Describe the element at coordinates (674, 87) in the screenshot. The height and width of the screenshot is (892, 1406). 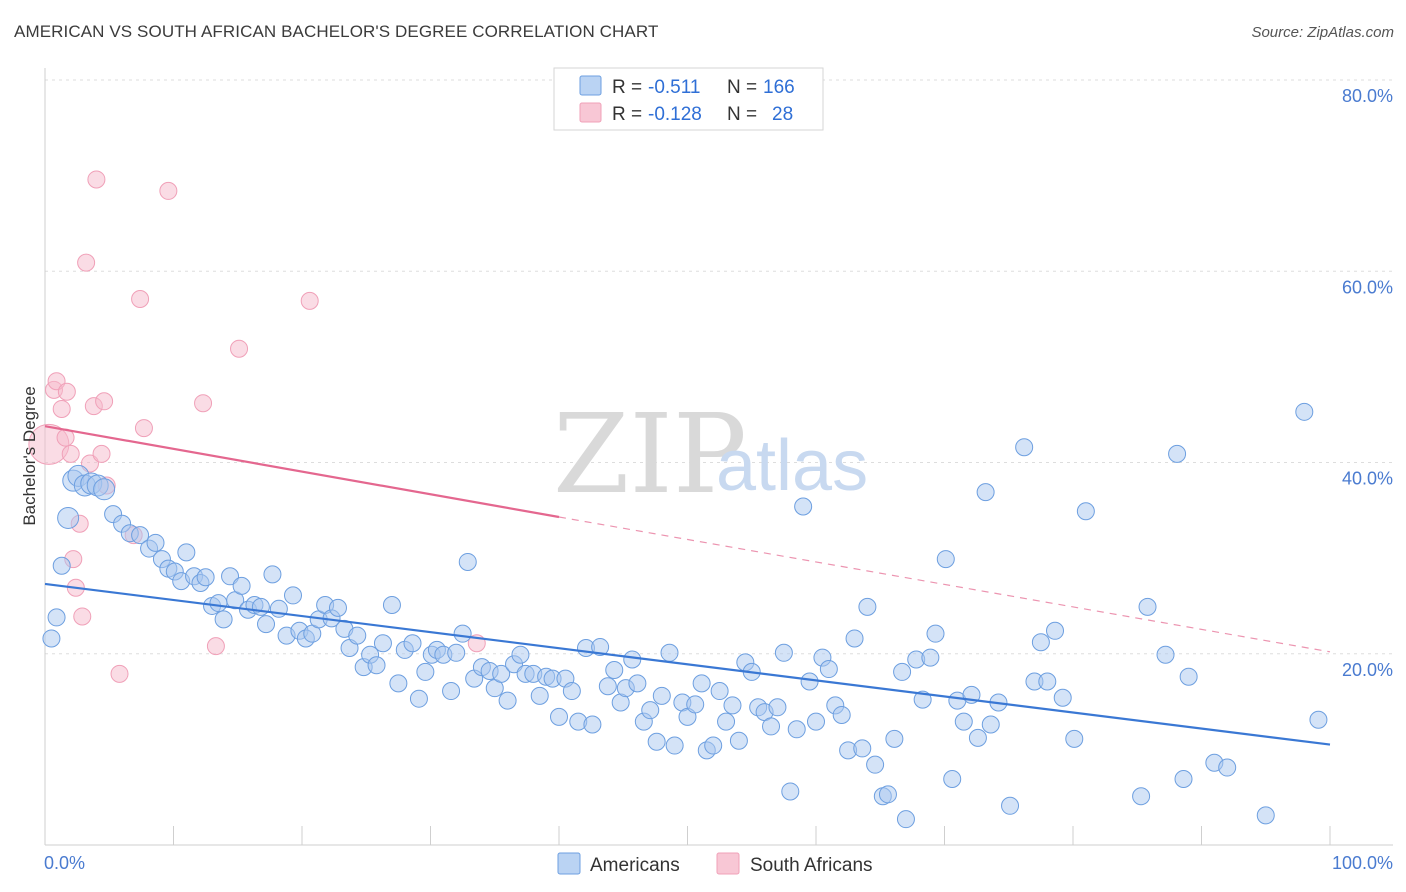
I see `legend-r-value-americans: -0.511` at that location.